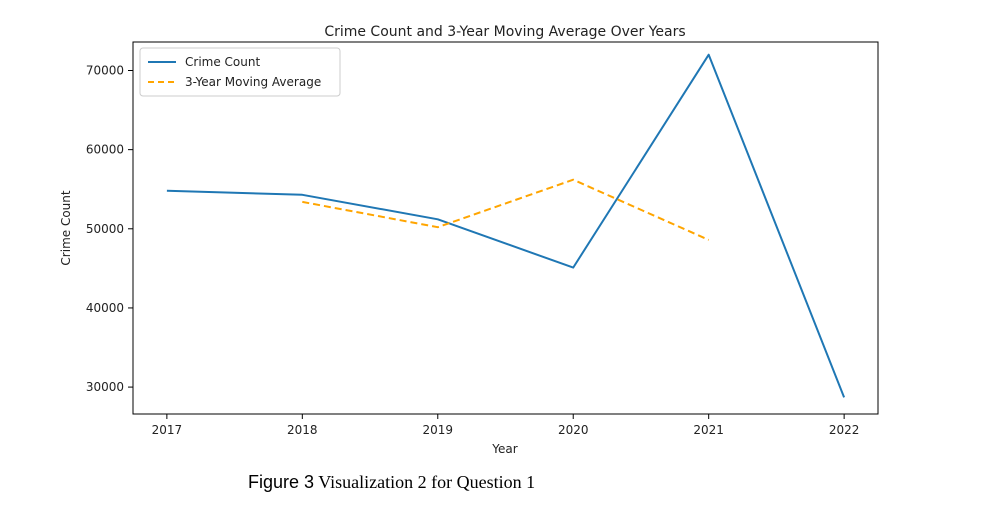 Image resolution: width=1006 pixels, height=506 pixels. Describe the element at coordinates (437, 430) in the screenshot. I see `x-tick-label: 2019` at that location.